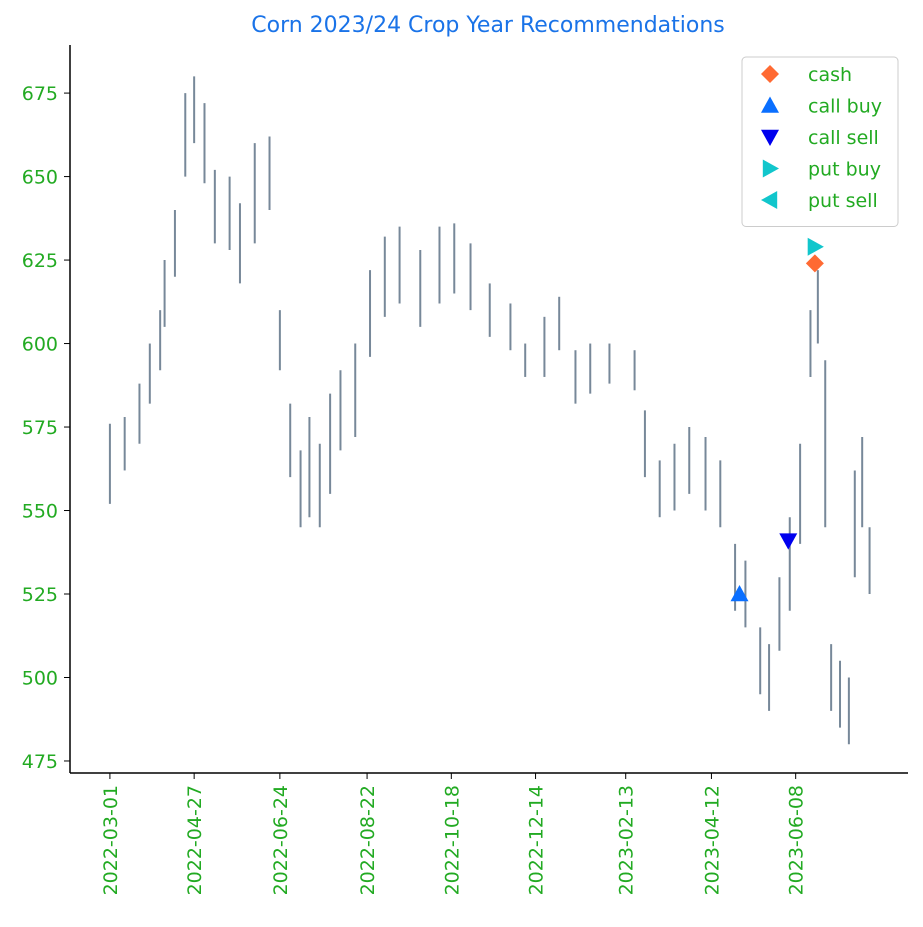 The image size is (923, 927). What do you see at coordinates (488, 25) in the screenshot?
I see `chart-title: Corn 2023/24 Crop Year Recommendations` at bounding box center [488, 25].